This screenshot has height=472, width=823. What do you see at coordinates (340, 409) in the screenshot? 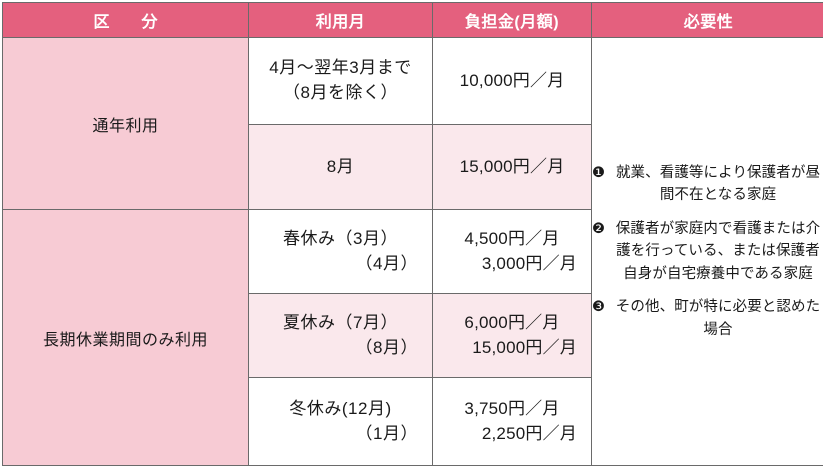
I see `month-line-1: 冬休み(12月)` at bounding box center [340, 409].